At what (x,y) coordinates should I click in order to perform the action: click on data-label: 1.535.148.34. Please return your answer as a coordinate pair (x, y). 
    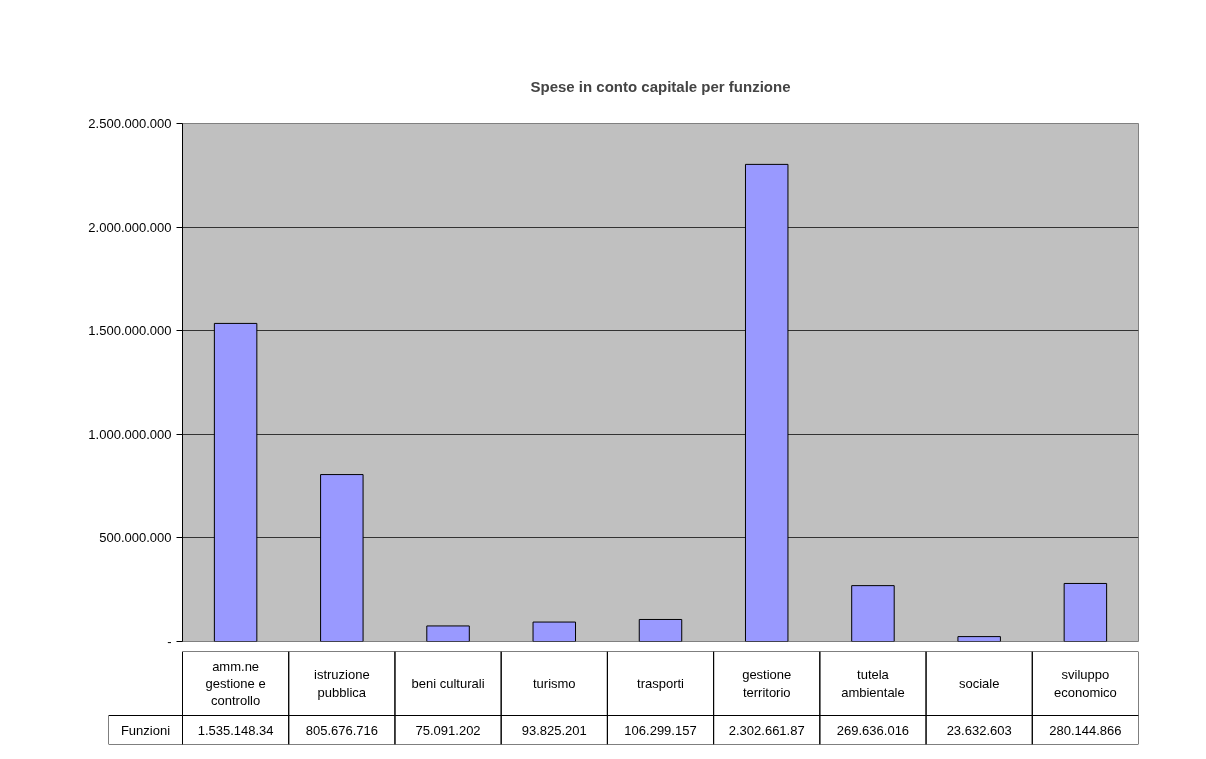
    Looking at the image, I should click on (235, 730).